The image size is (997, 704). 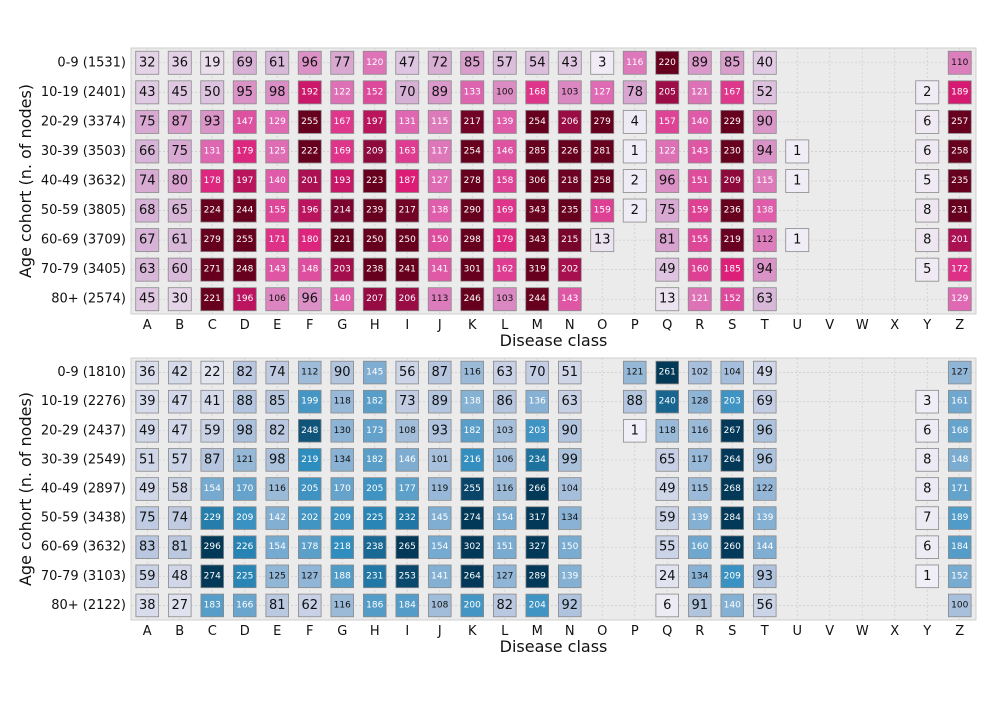 What do you see at coordinates (277, 151) in the screenshot?
I see `cell-value-label: 125` at bounding box center [277, 151].